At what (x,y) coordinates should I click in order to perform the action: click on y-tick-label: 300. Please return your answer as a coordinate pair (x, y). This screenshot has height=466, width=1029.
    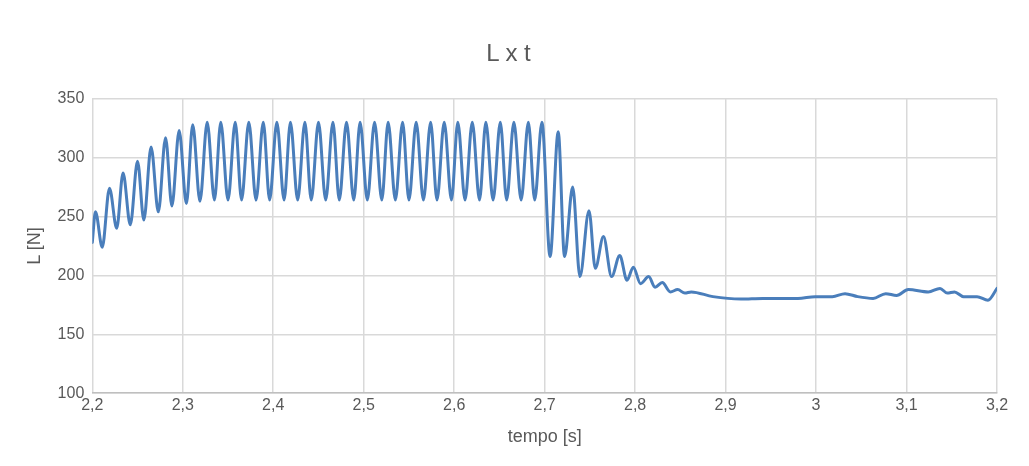
    Looking at the image, I should click on (71, 157).